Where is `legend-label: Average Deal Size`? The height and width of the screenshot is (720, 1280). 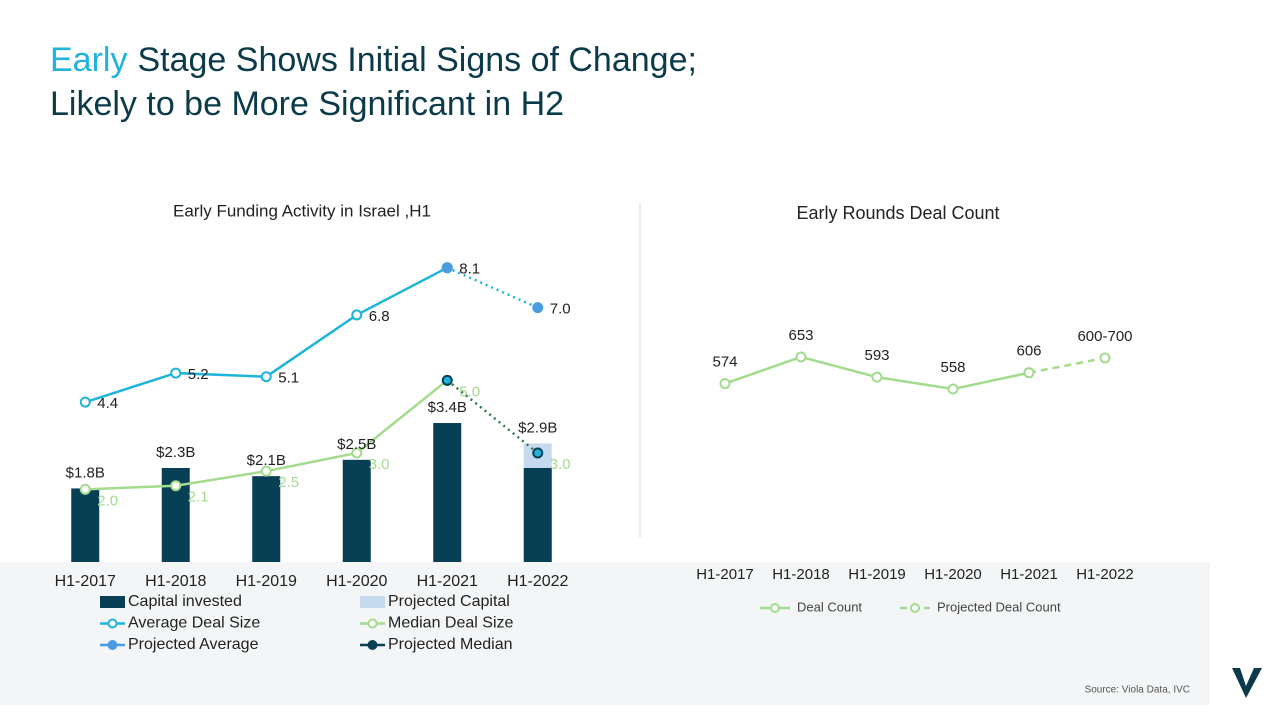 legend-label: Average Deal Size is located at coordinates (194, 623).